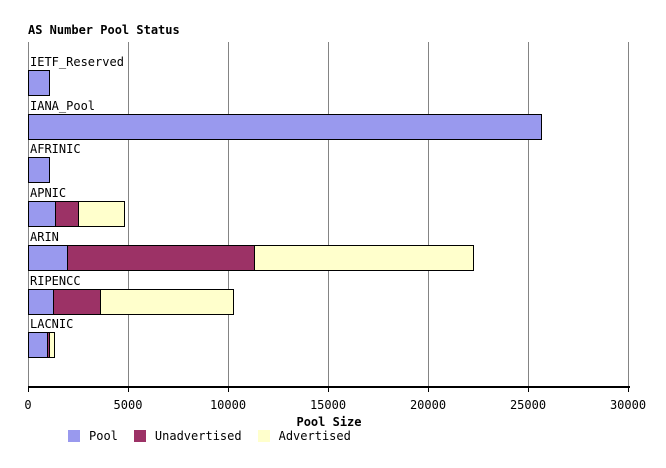 The image size is (666, 468). I want to click on legend-label-advertised: Advertised, so click(314, 436).